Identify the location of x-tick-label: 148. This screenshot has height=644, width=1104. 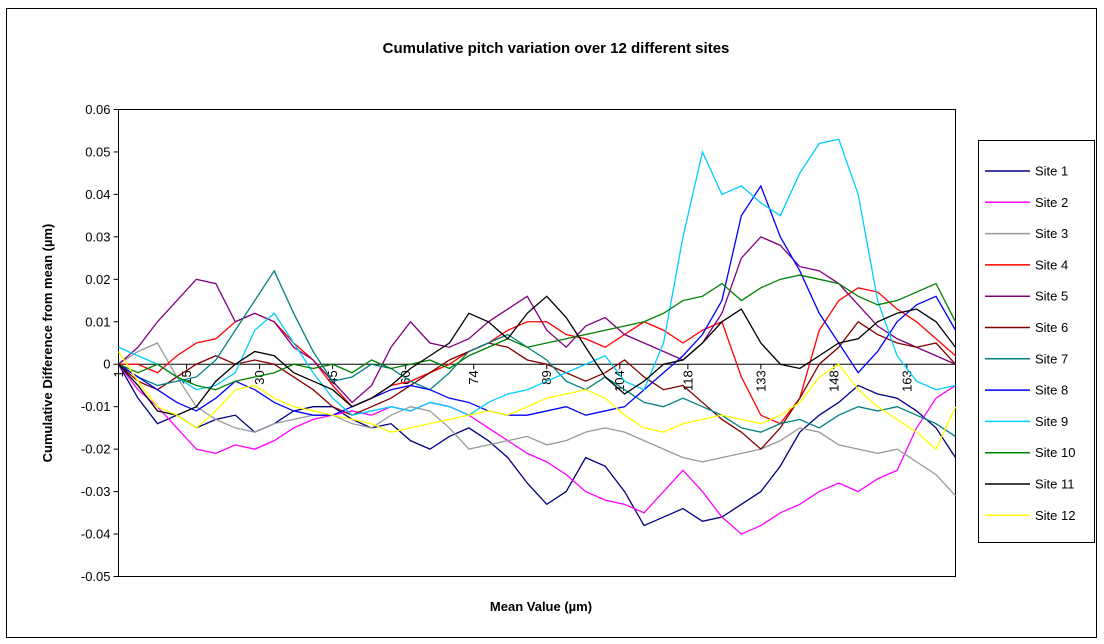
(833, 381).